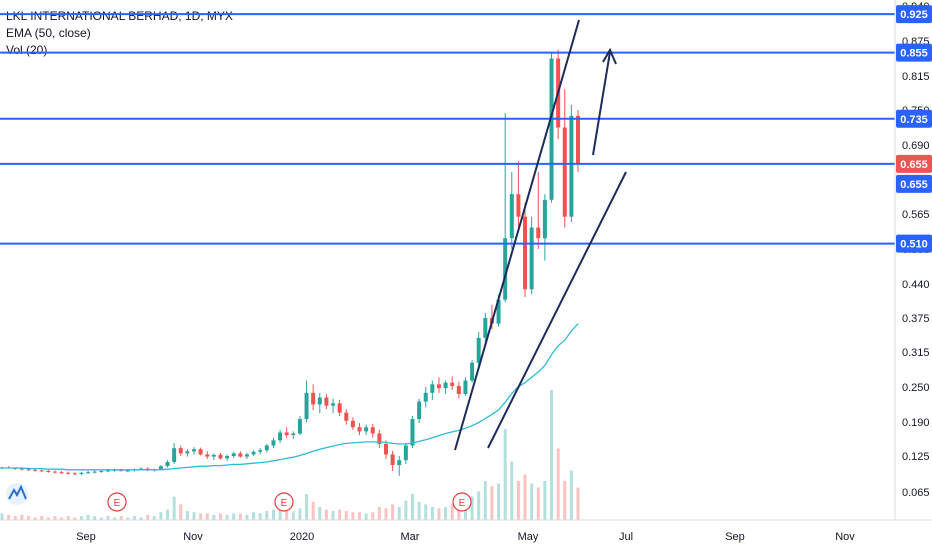 The image size is (932, 550). I want to click on projection-arrow-head, so click(609, 56).